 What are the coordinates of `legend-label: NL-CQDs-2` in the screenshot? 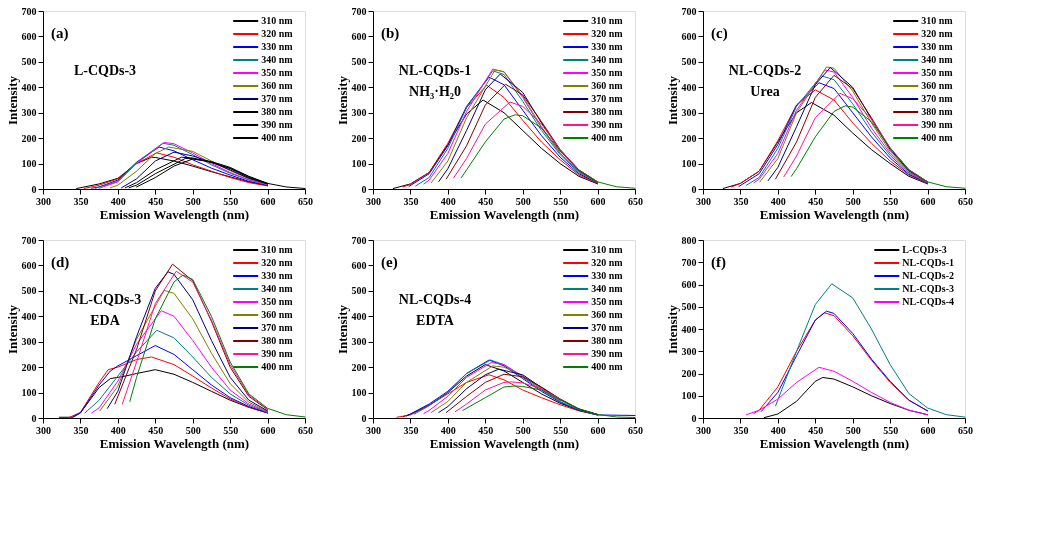 It's located at (928, 275).